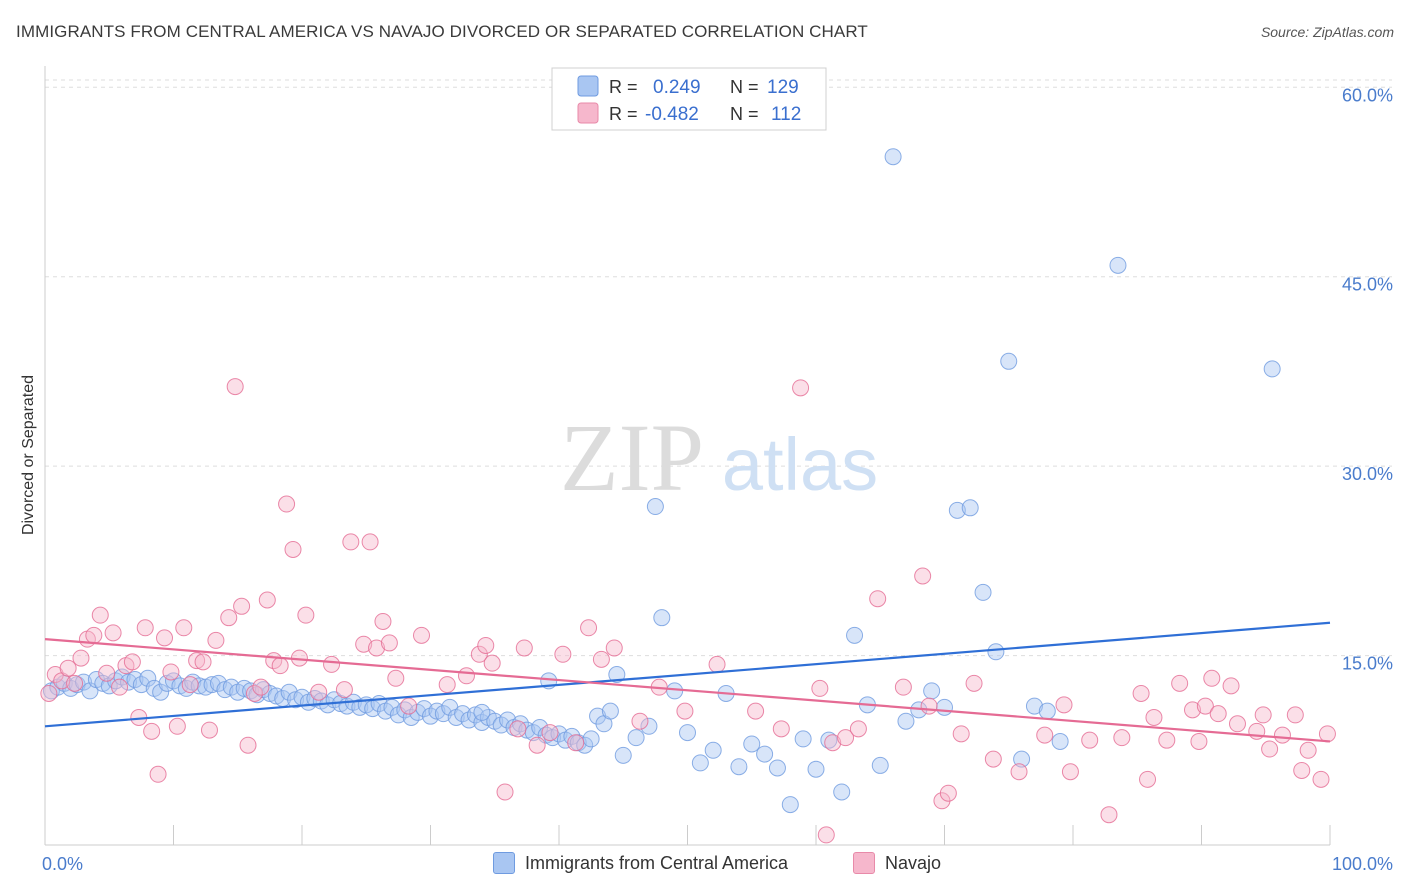  What do you see at coordinates (28, 455) in the screenshot?
I see `y-axis-label: Divorced or Separated` at bounding box center [28, 455].